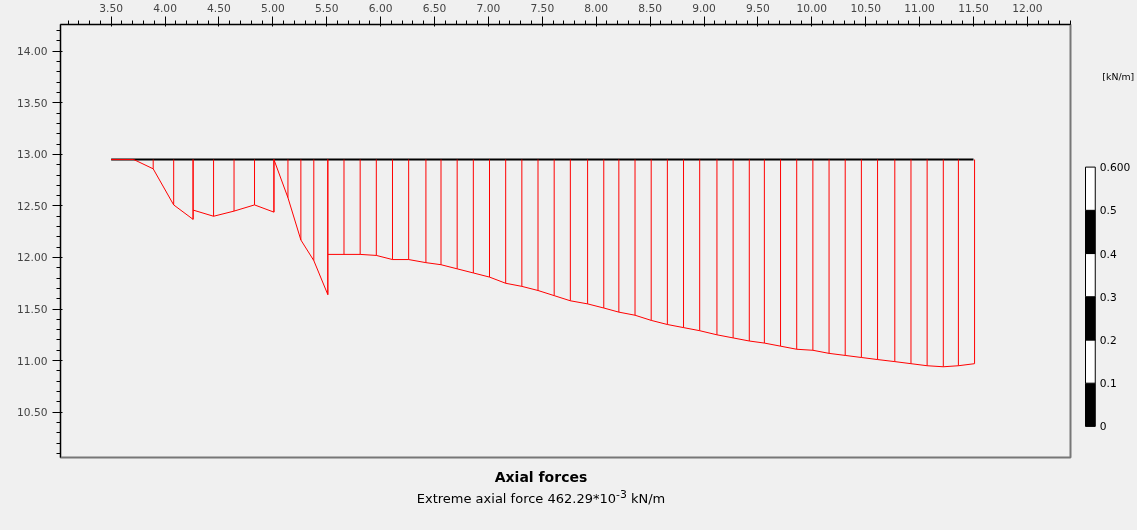 The width and height of the screenshot is (1137, 530). Describe the element at coordinates (165, 8) in the screenshot. I see `x-tick-label: 4.00` at that location.